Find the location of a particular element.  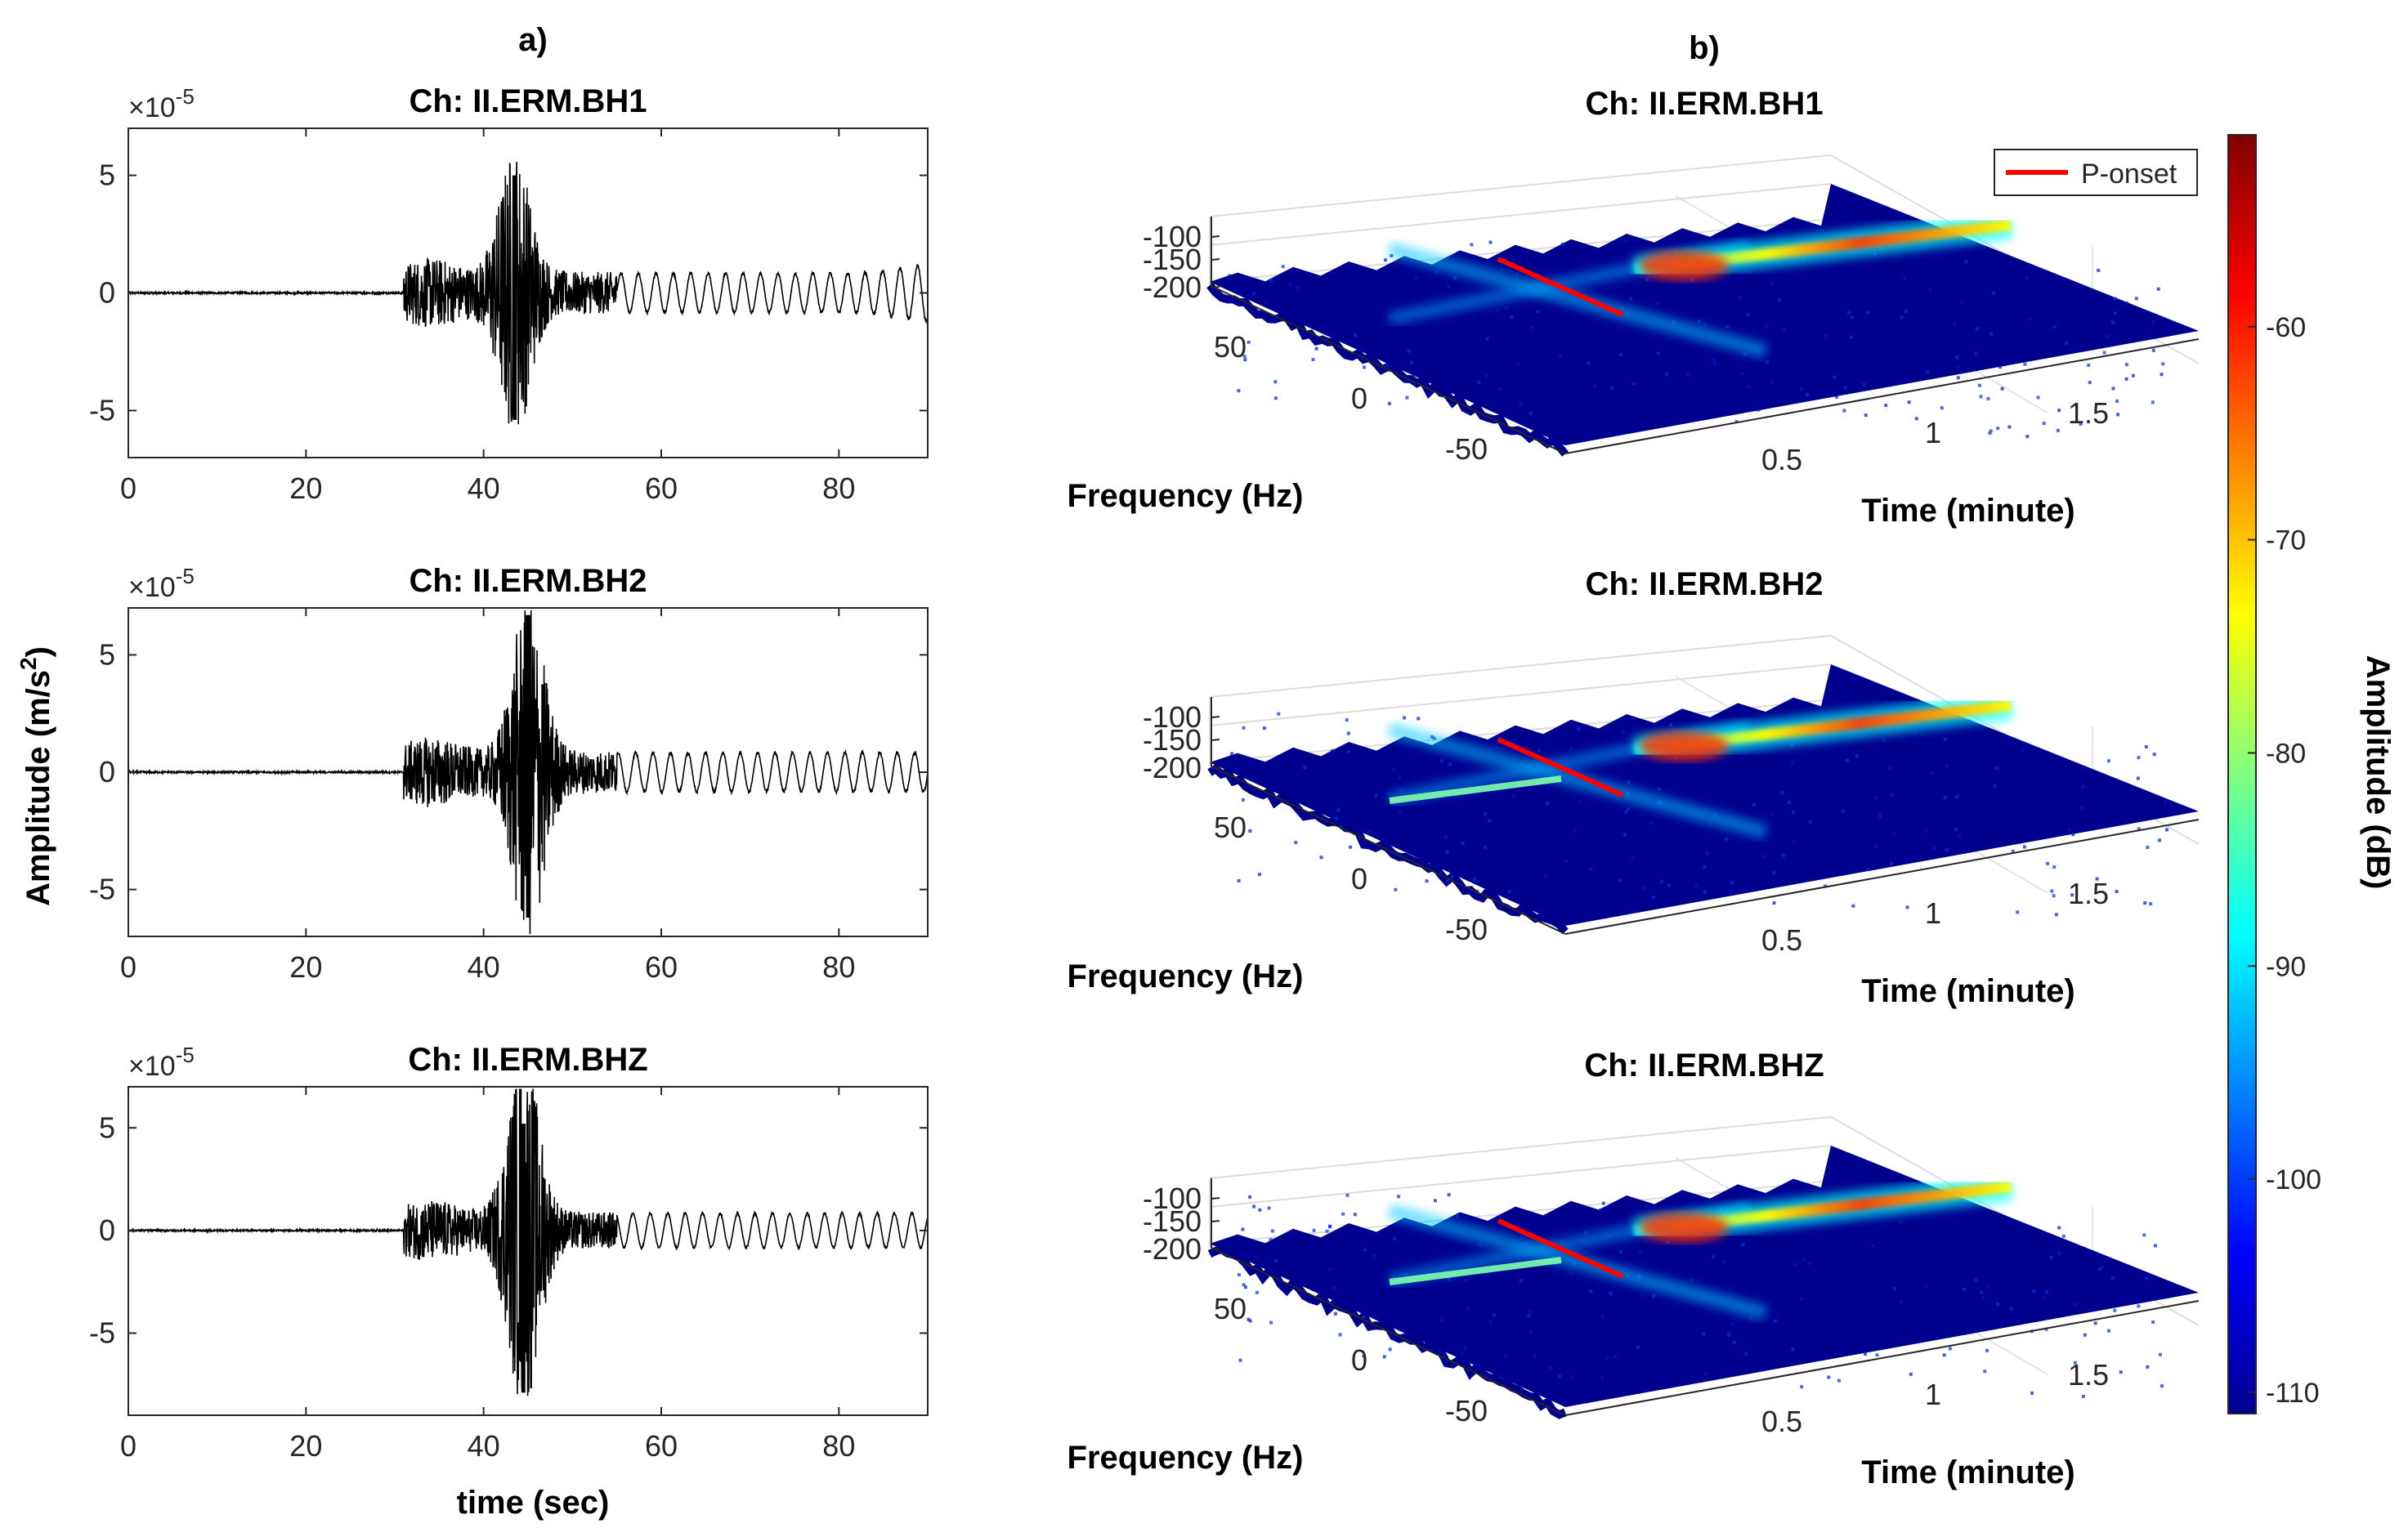

spectrogram-freq-tick-label: -50 is located at coordinates (1466, 930).